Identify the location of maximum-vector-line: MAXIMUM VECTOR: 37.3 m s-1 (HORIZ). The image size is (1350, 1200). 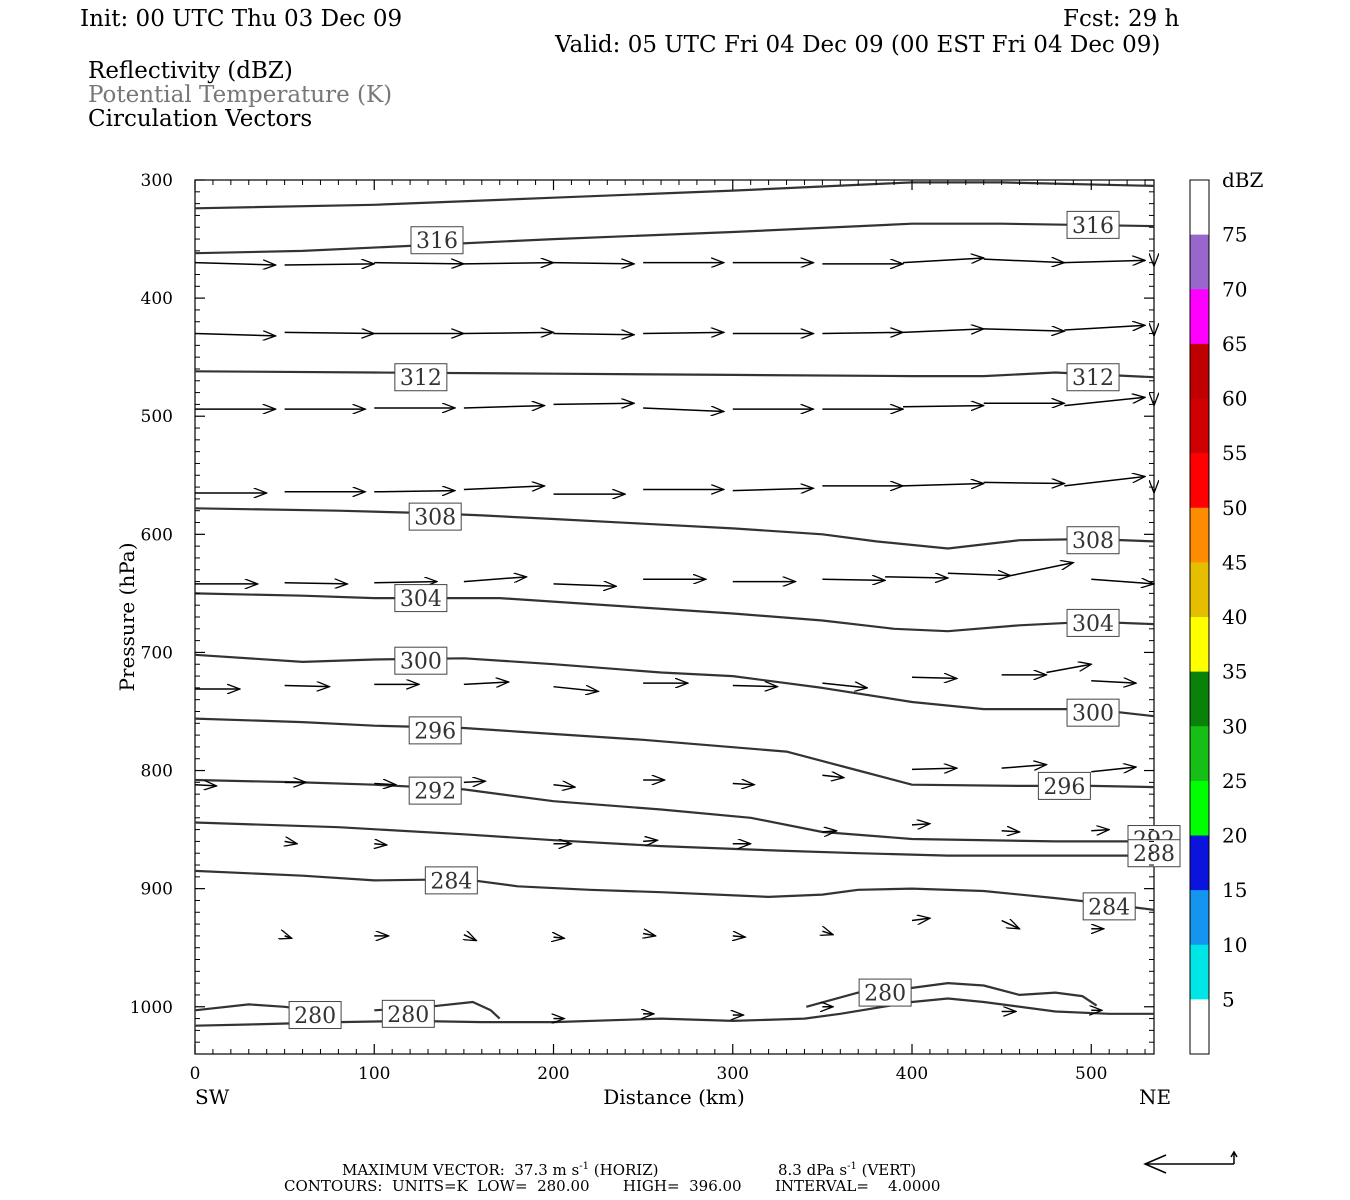
(500, 1168).